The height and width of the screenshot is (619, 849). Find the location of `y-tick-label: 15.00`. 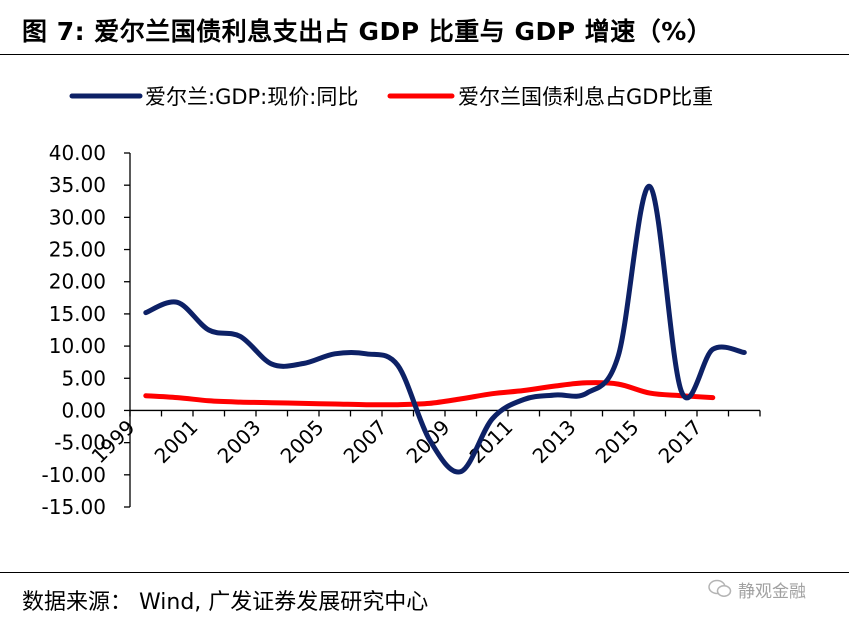

y-tick-label: 15.00 is located at coordinates (77, 314).